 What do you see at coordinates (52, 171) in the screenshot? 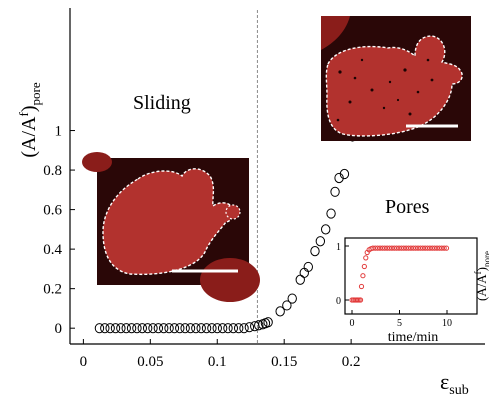
I see `y-tick-label: 0.8` at bounding box center [52, 171].